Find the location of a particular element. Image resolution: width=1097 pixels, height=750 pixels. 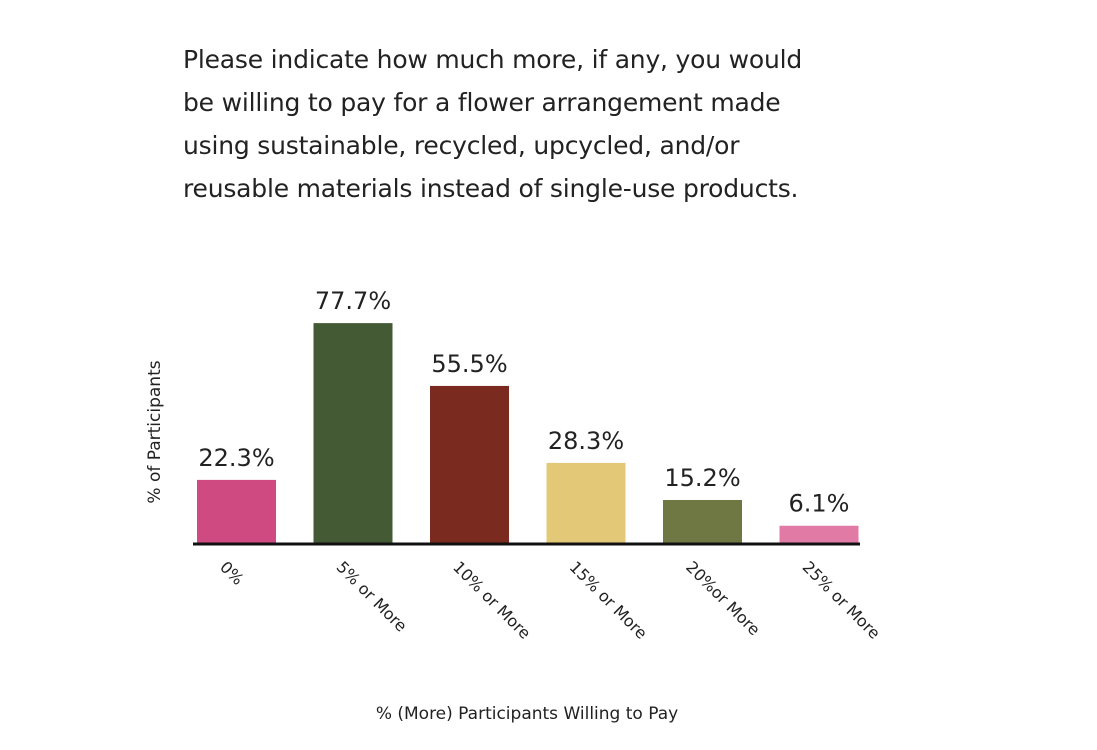

data-label: 55.5% is located at coordinates (469, 364).